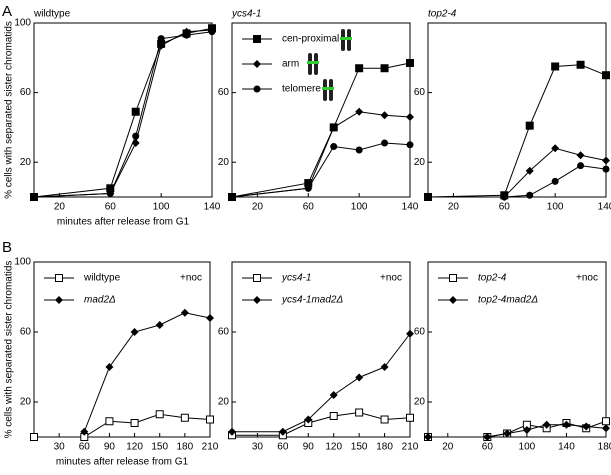 Image resolution: width=611 pixels, height=475 pixels. I want to click on legend-label: ycs4-1mad2Δ, so click(312, 300).